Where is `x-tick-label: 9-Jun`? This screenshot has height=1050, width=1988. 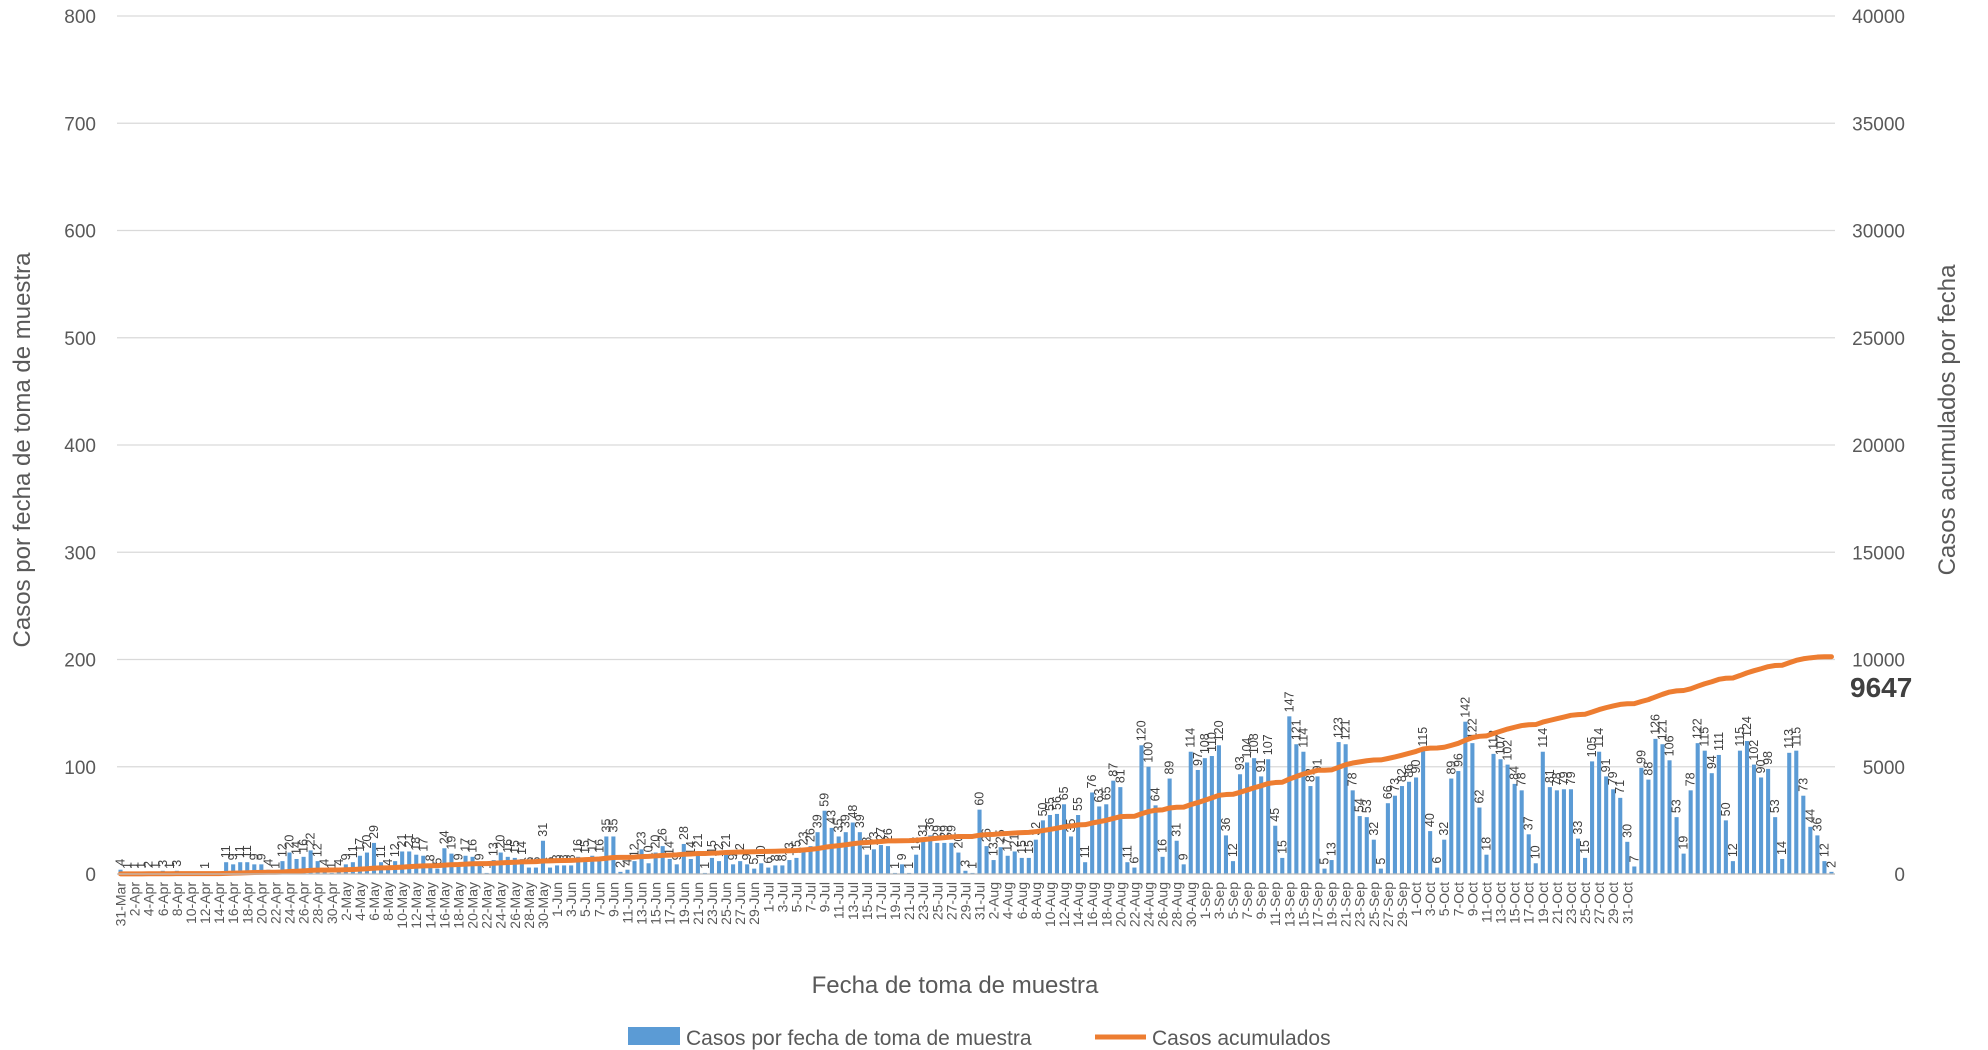
x-tick-label: 9-Jun is located at coordinates (613, 899).